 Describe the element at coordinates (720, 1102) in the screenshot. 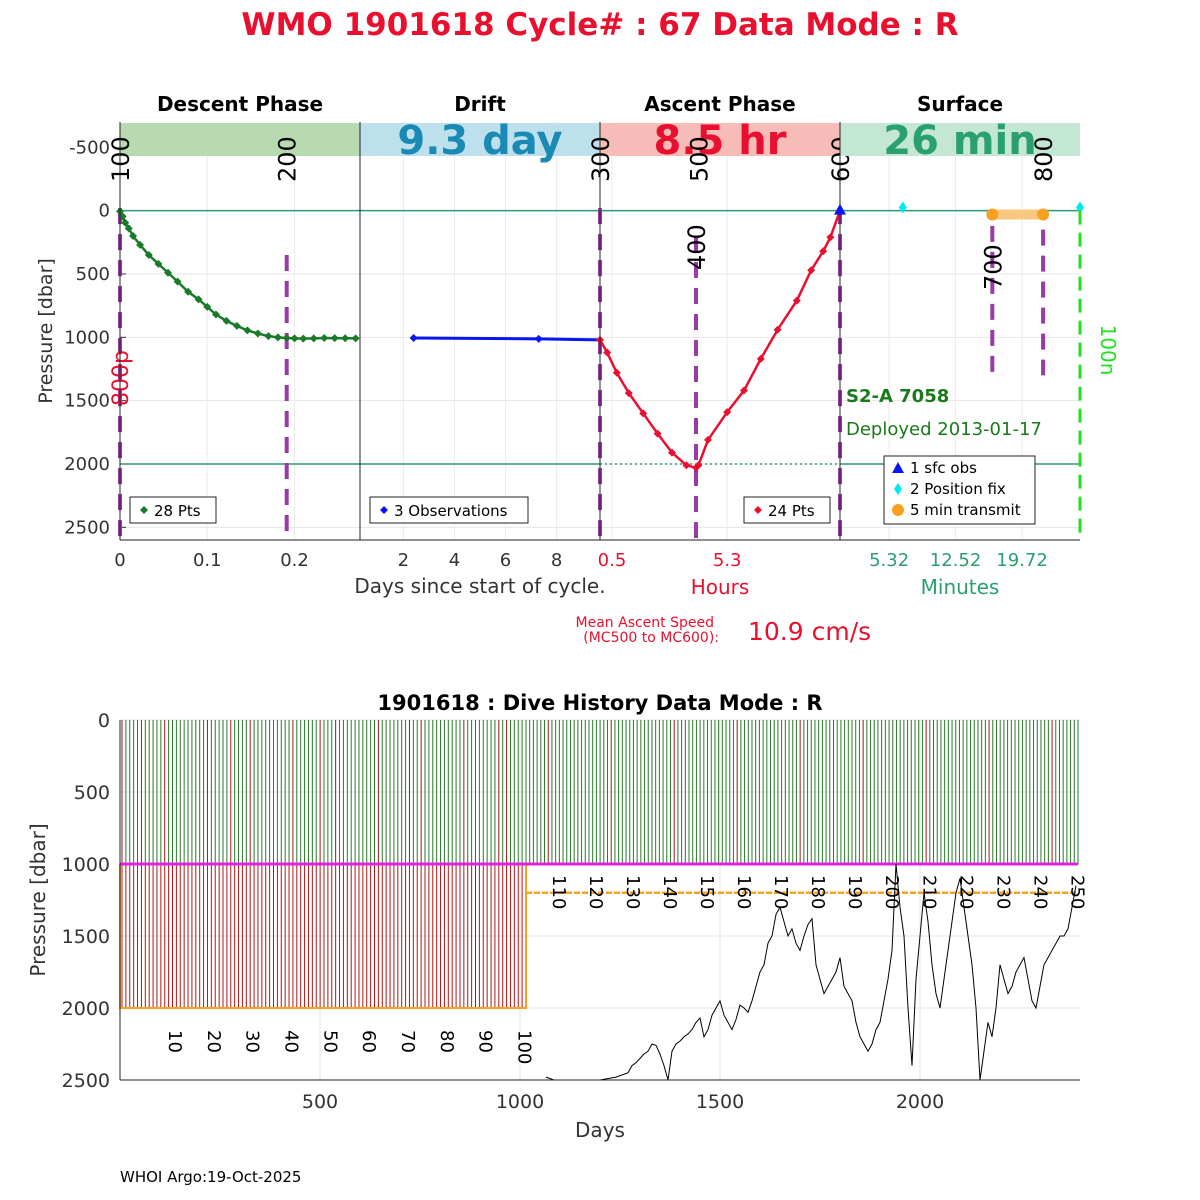

I see `x-tick-label: 1500` at that location.